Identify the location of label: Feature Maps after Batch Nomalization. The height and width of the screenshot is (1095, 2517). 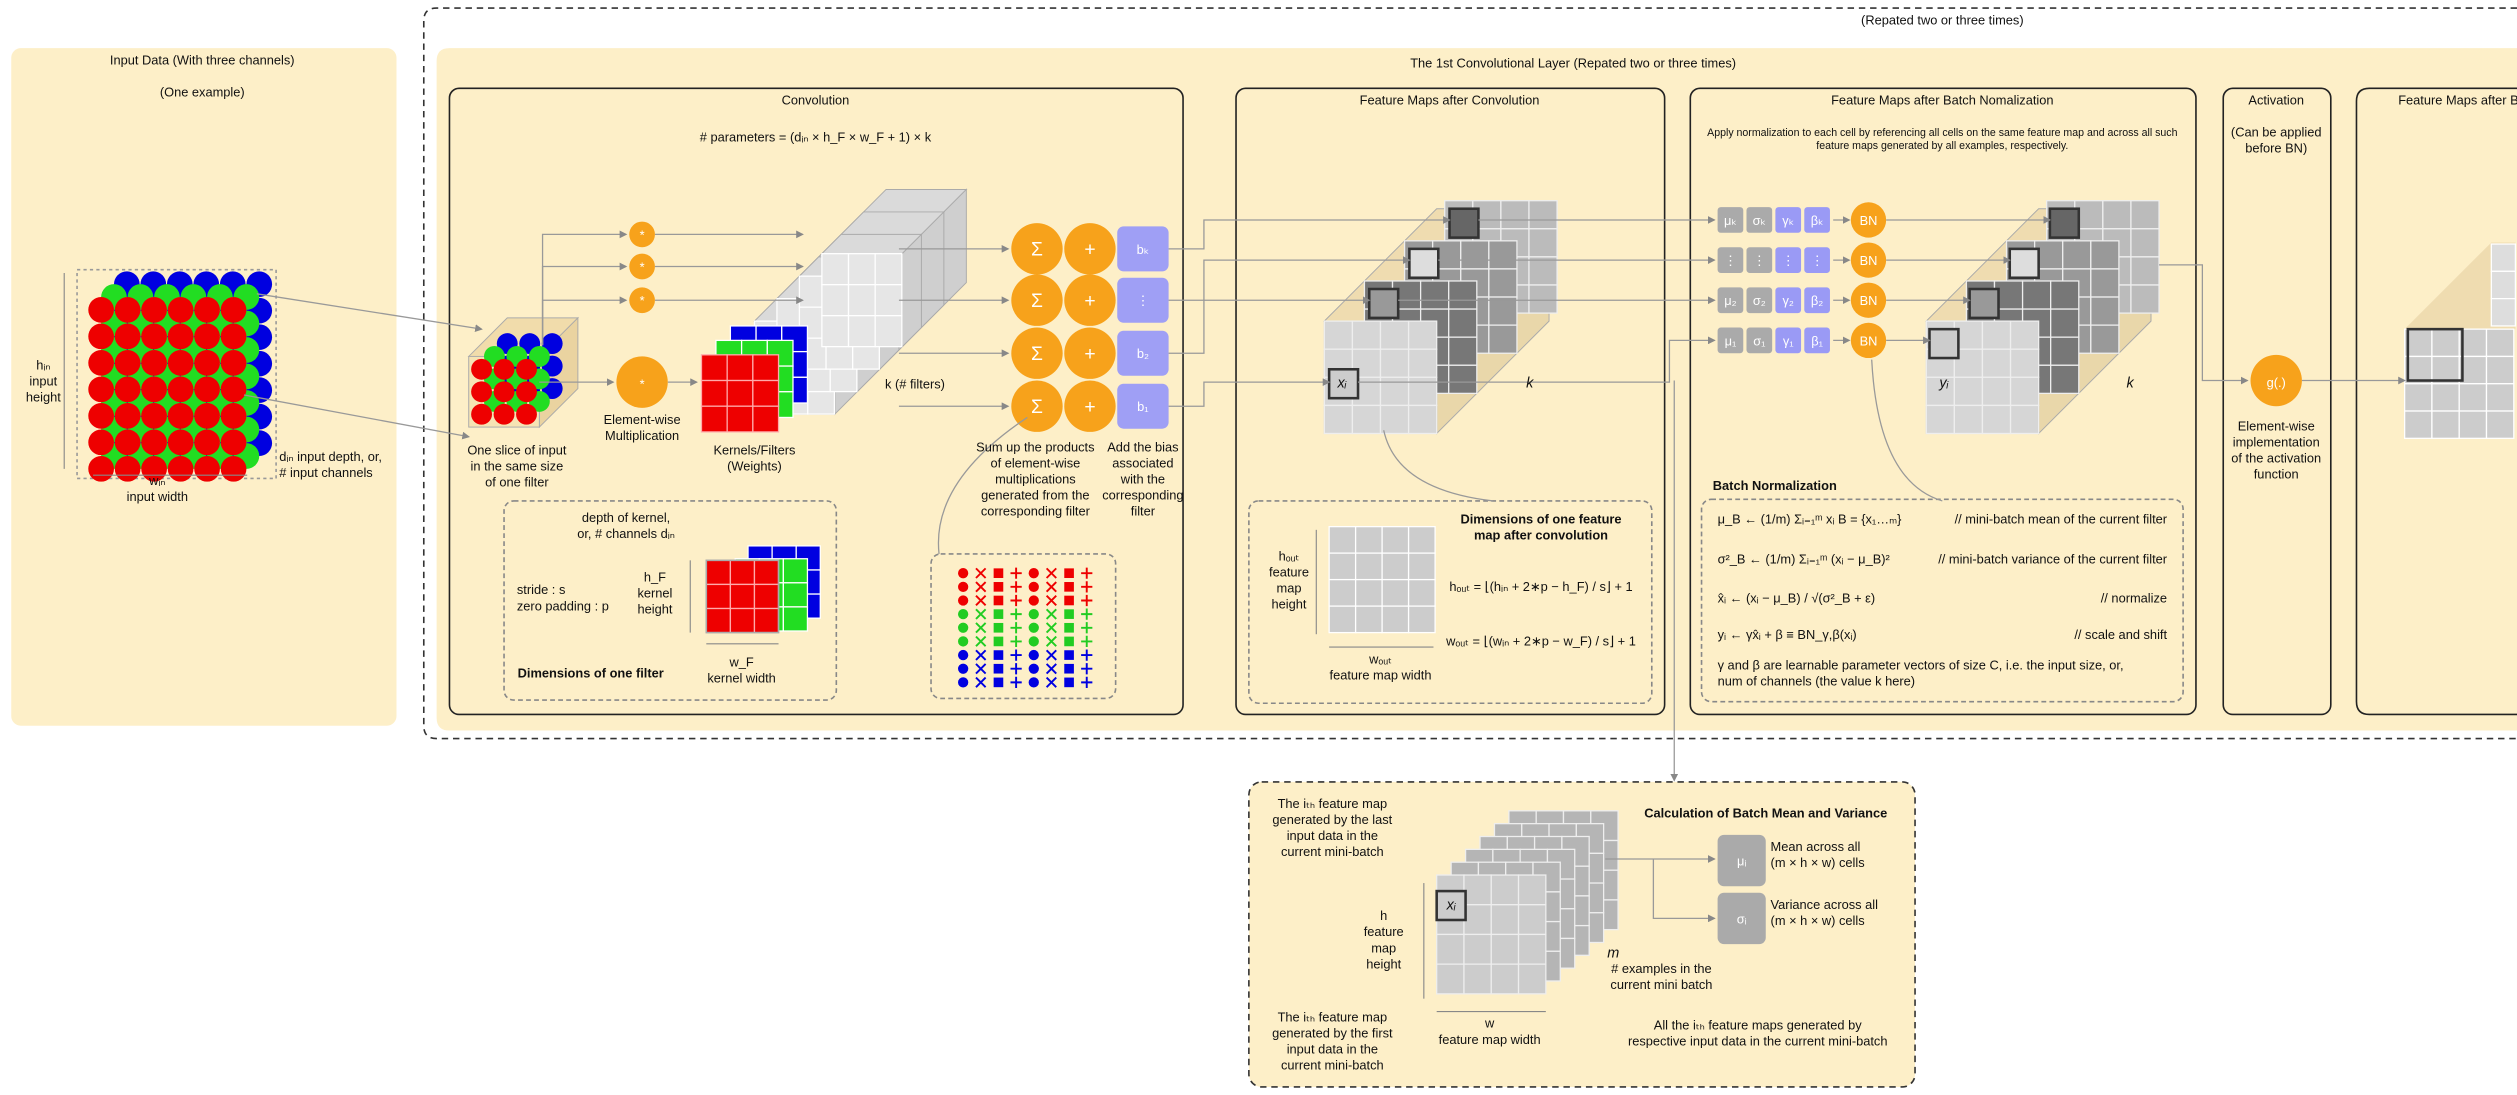
(1942, 100).